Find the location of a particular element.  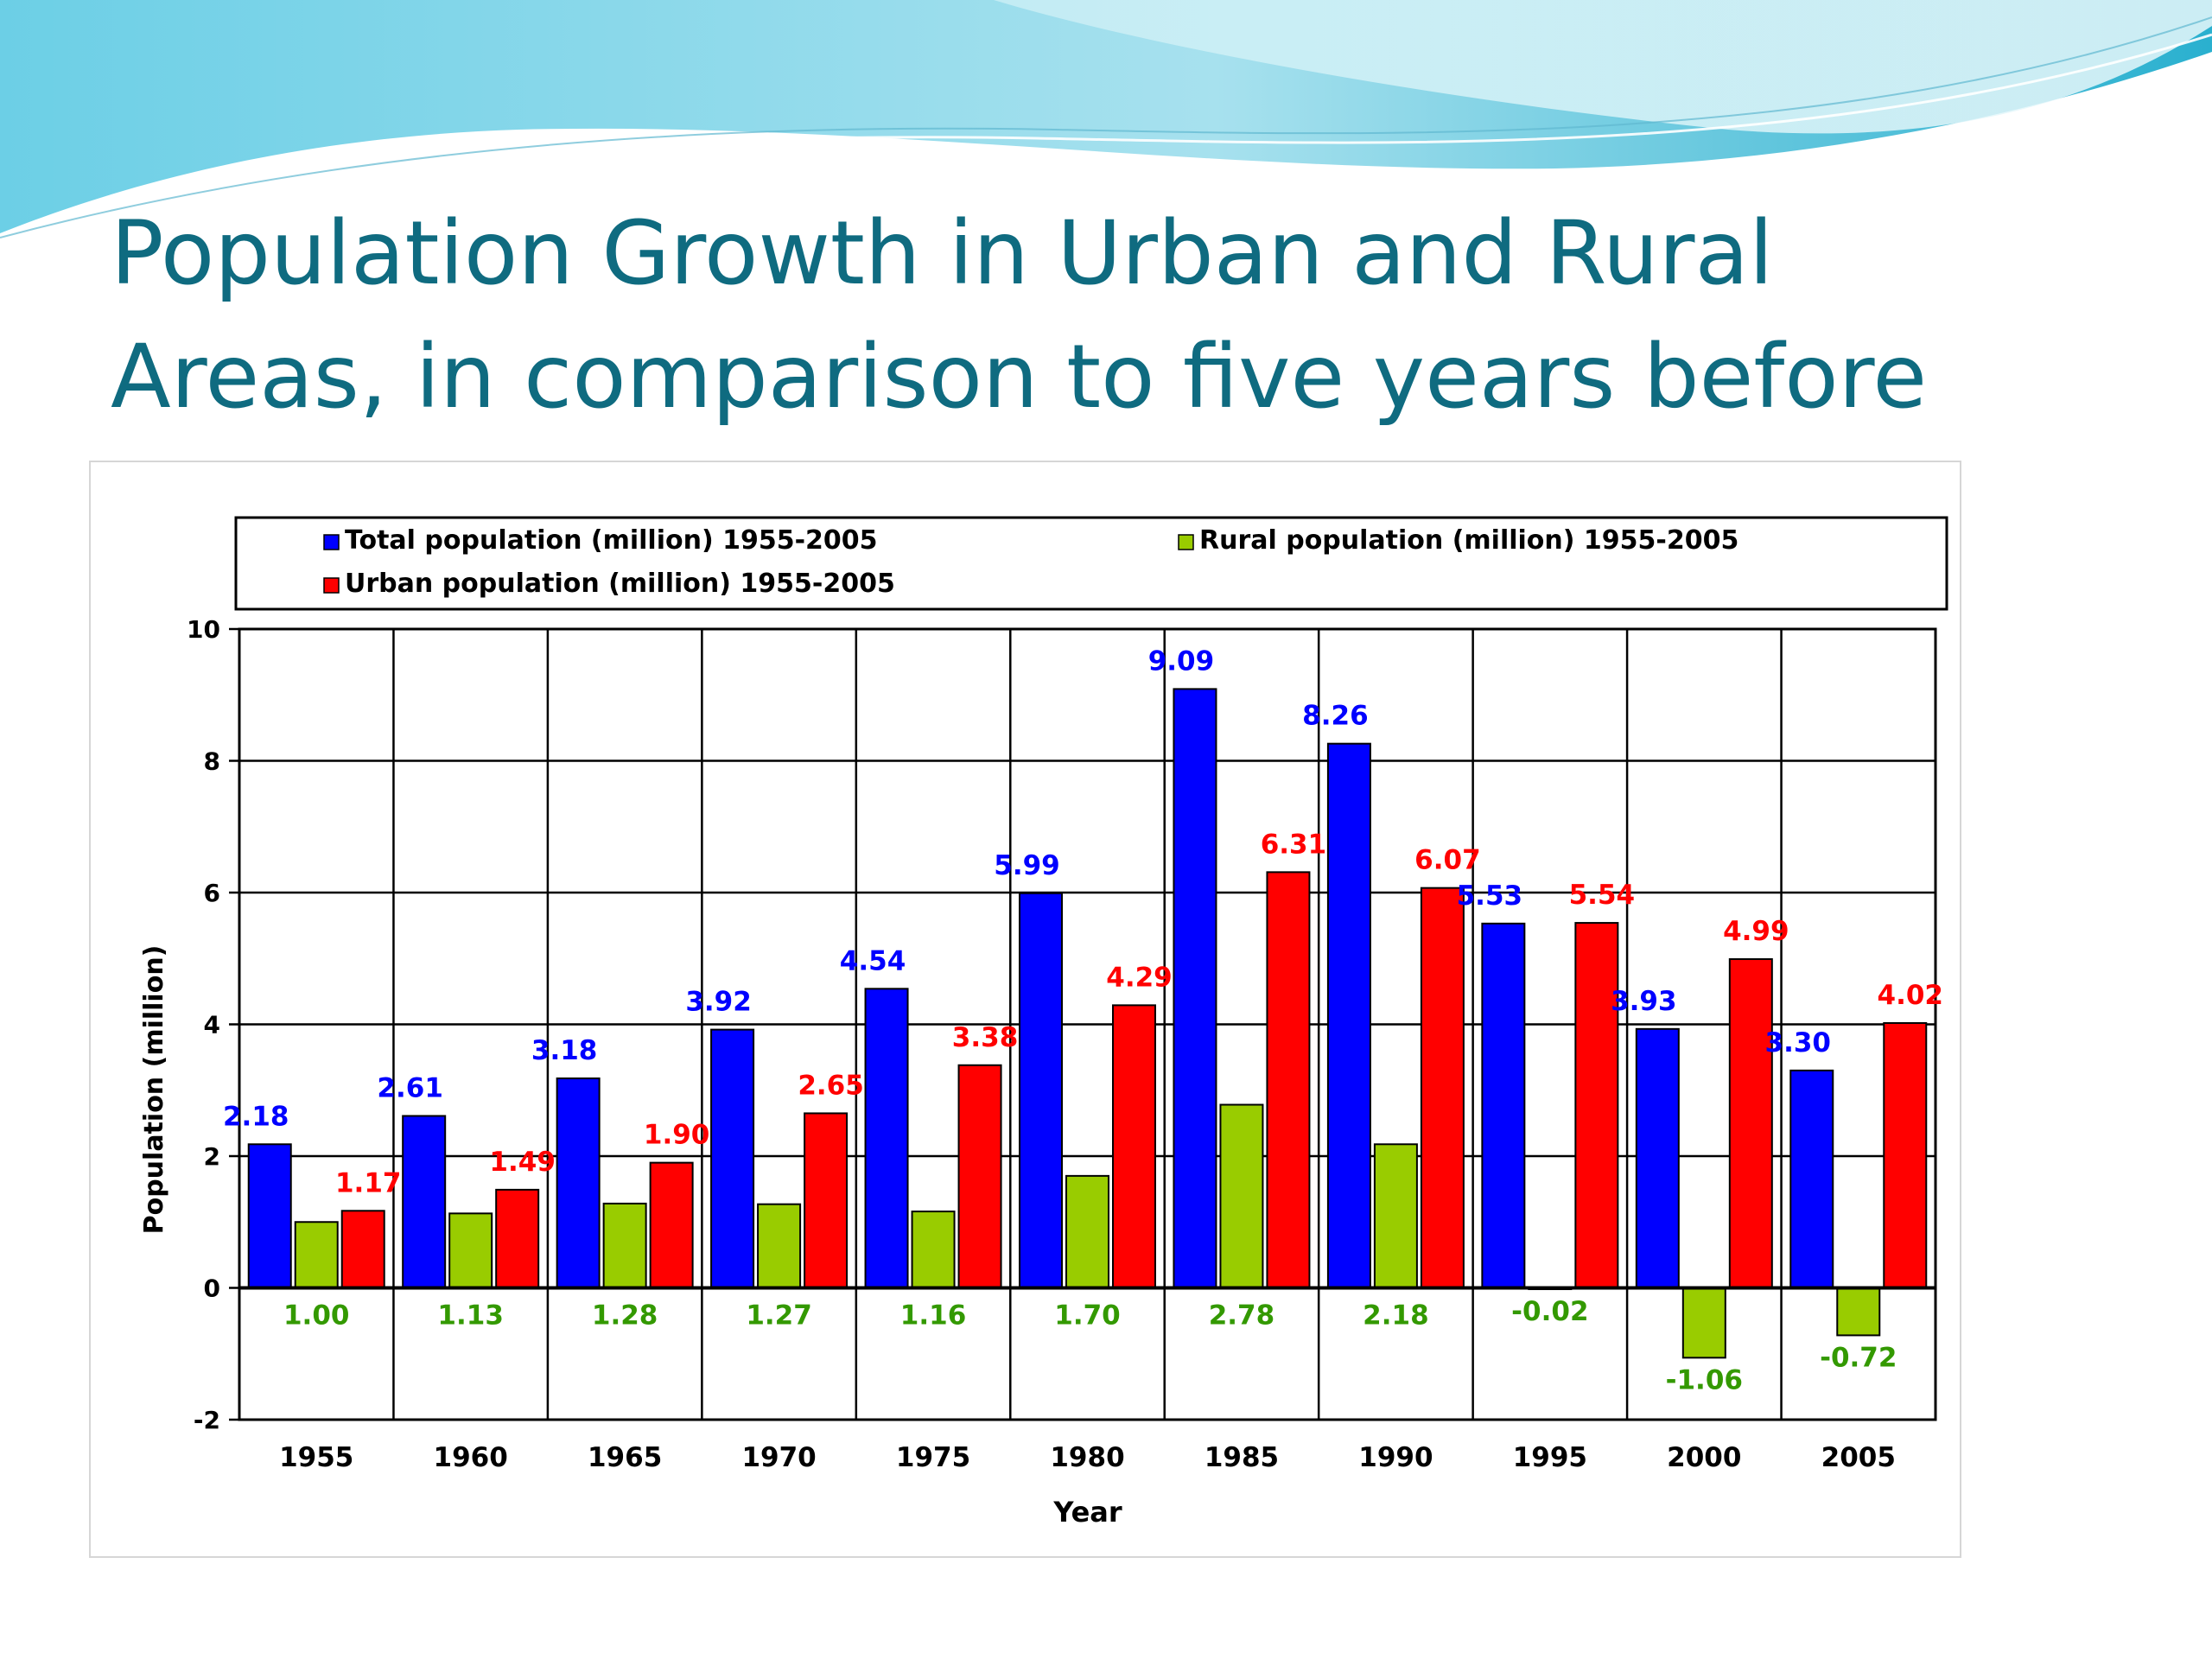

bar-series2-1985 is located at coordinates (1241, 1196).